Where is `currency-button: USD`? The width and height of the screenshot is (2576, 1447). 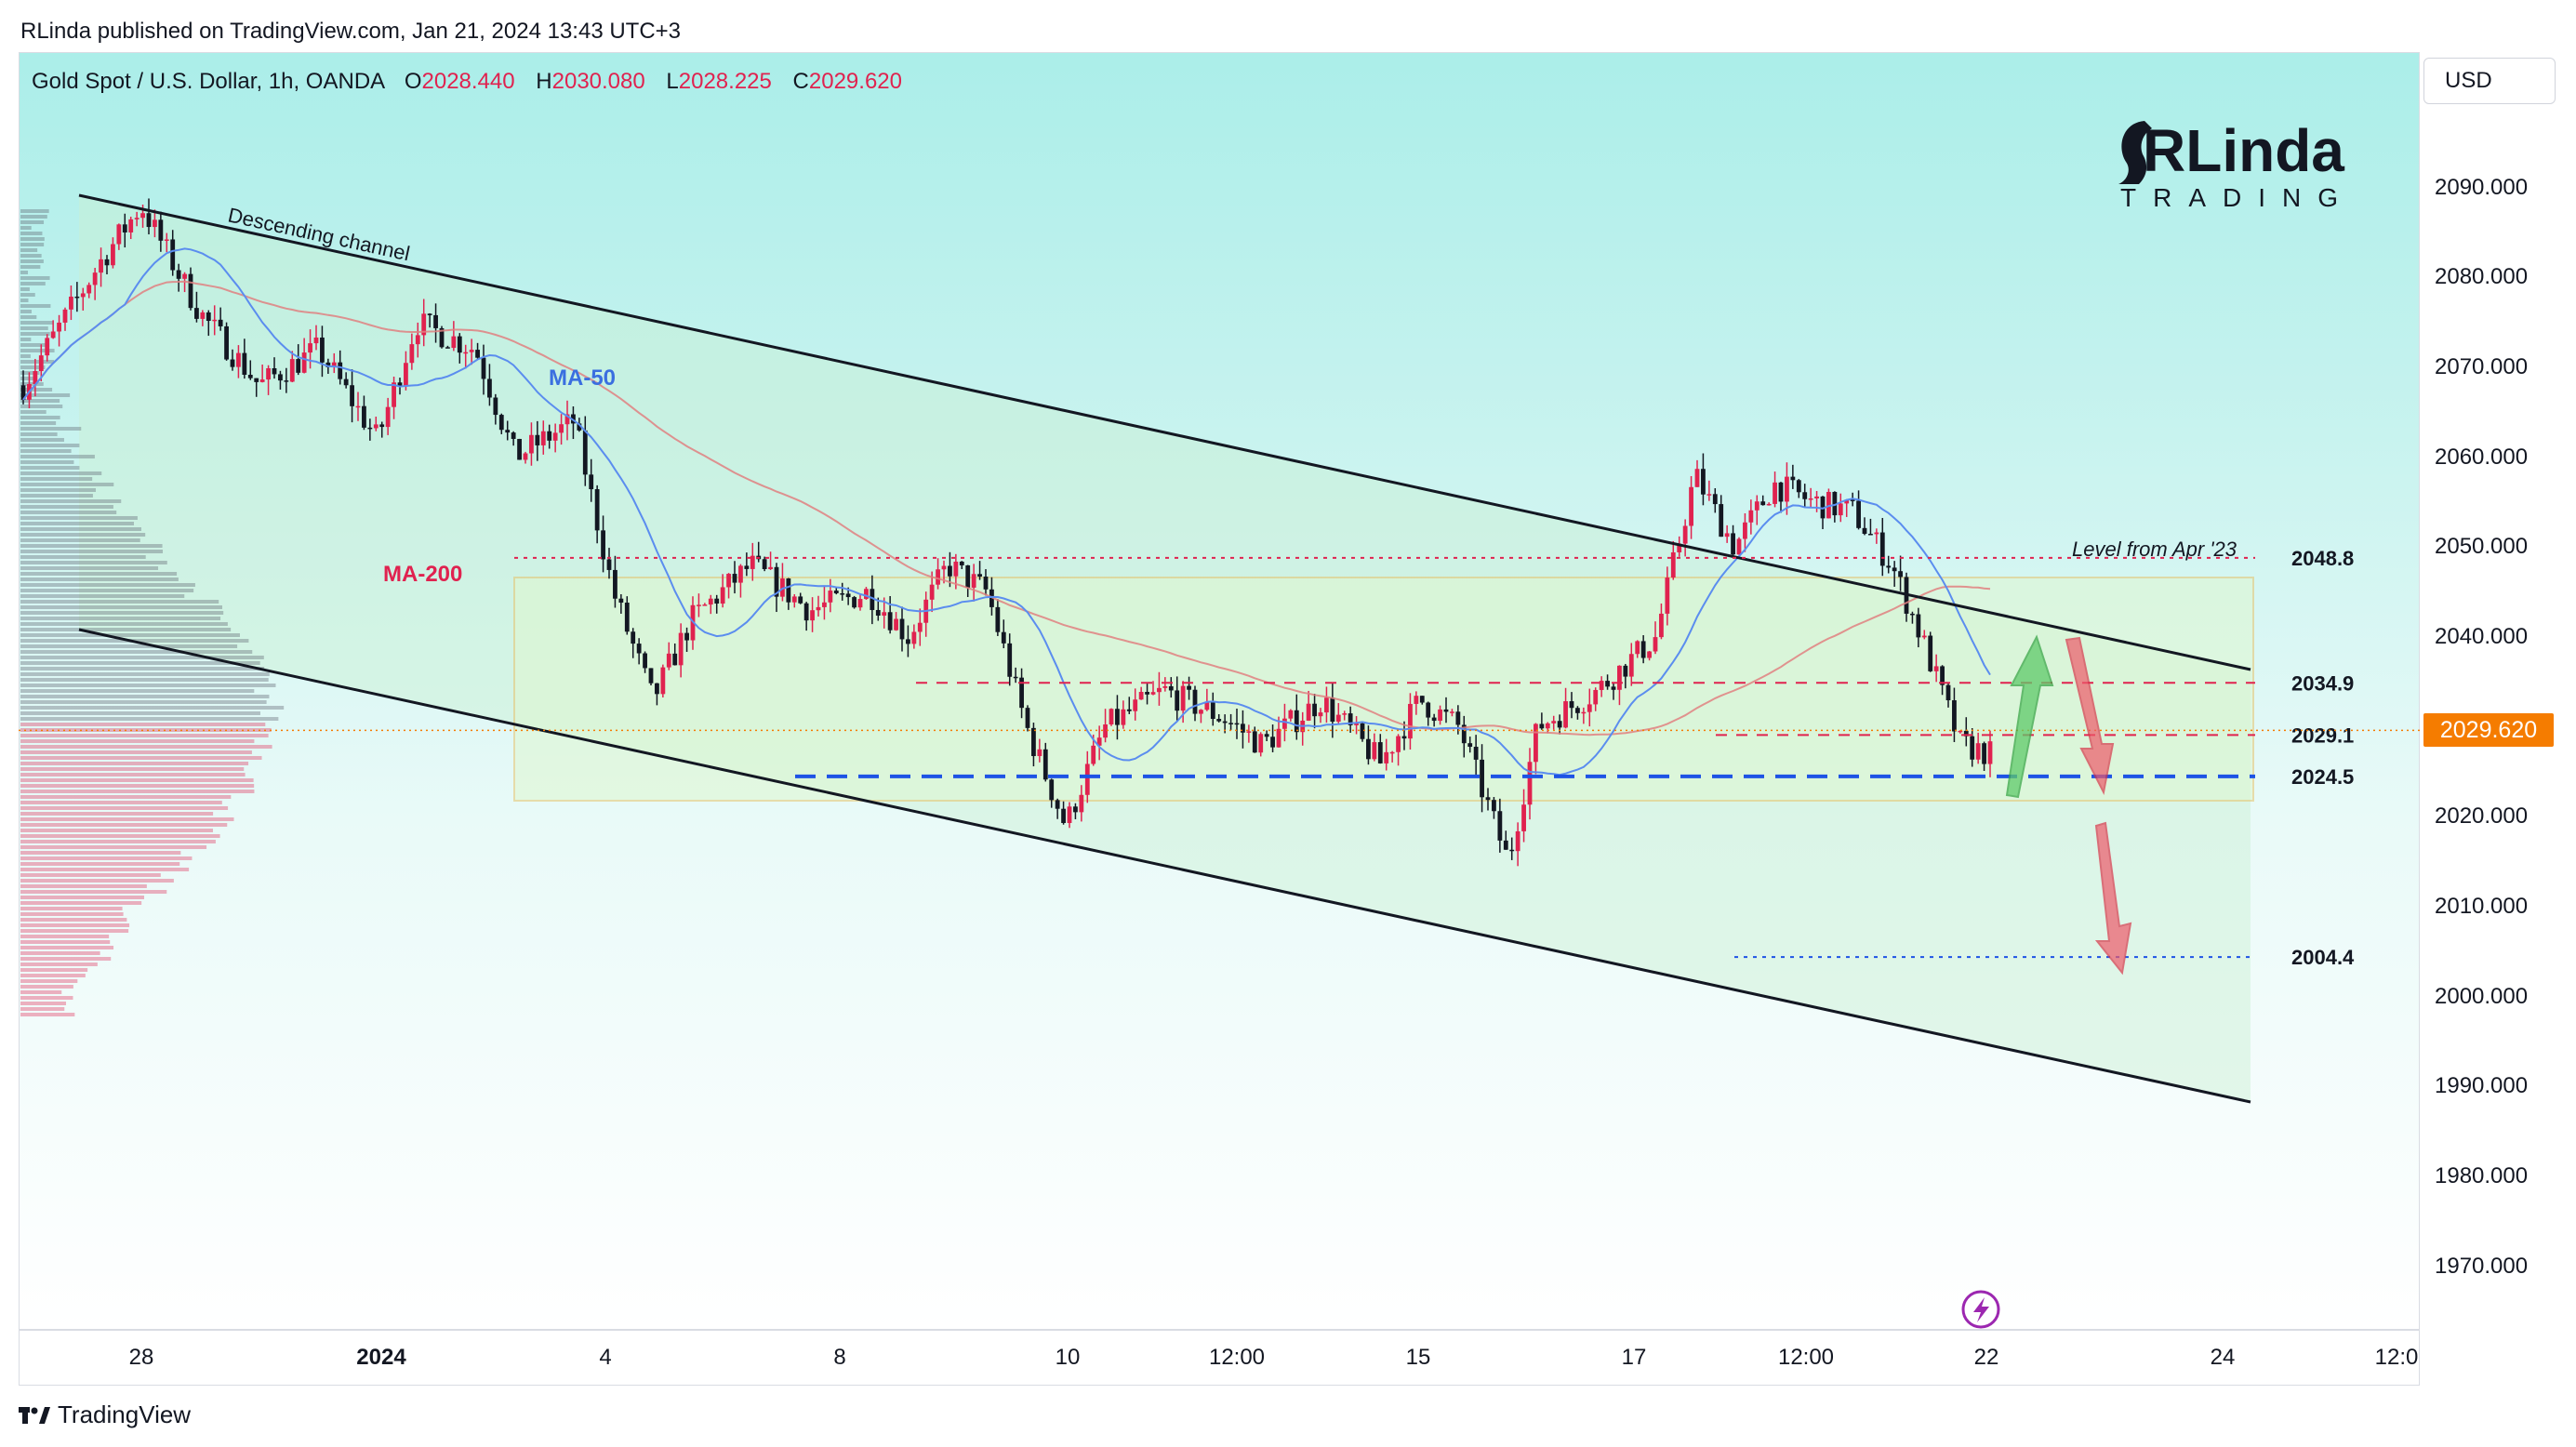
currency-button: USD is located at coordinates (2489, 81).